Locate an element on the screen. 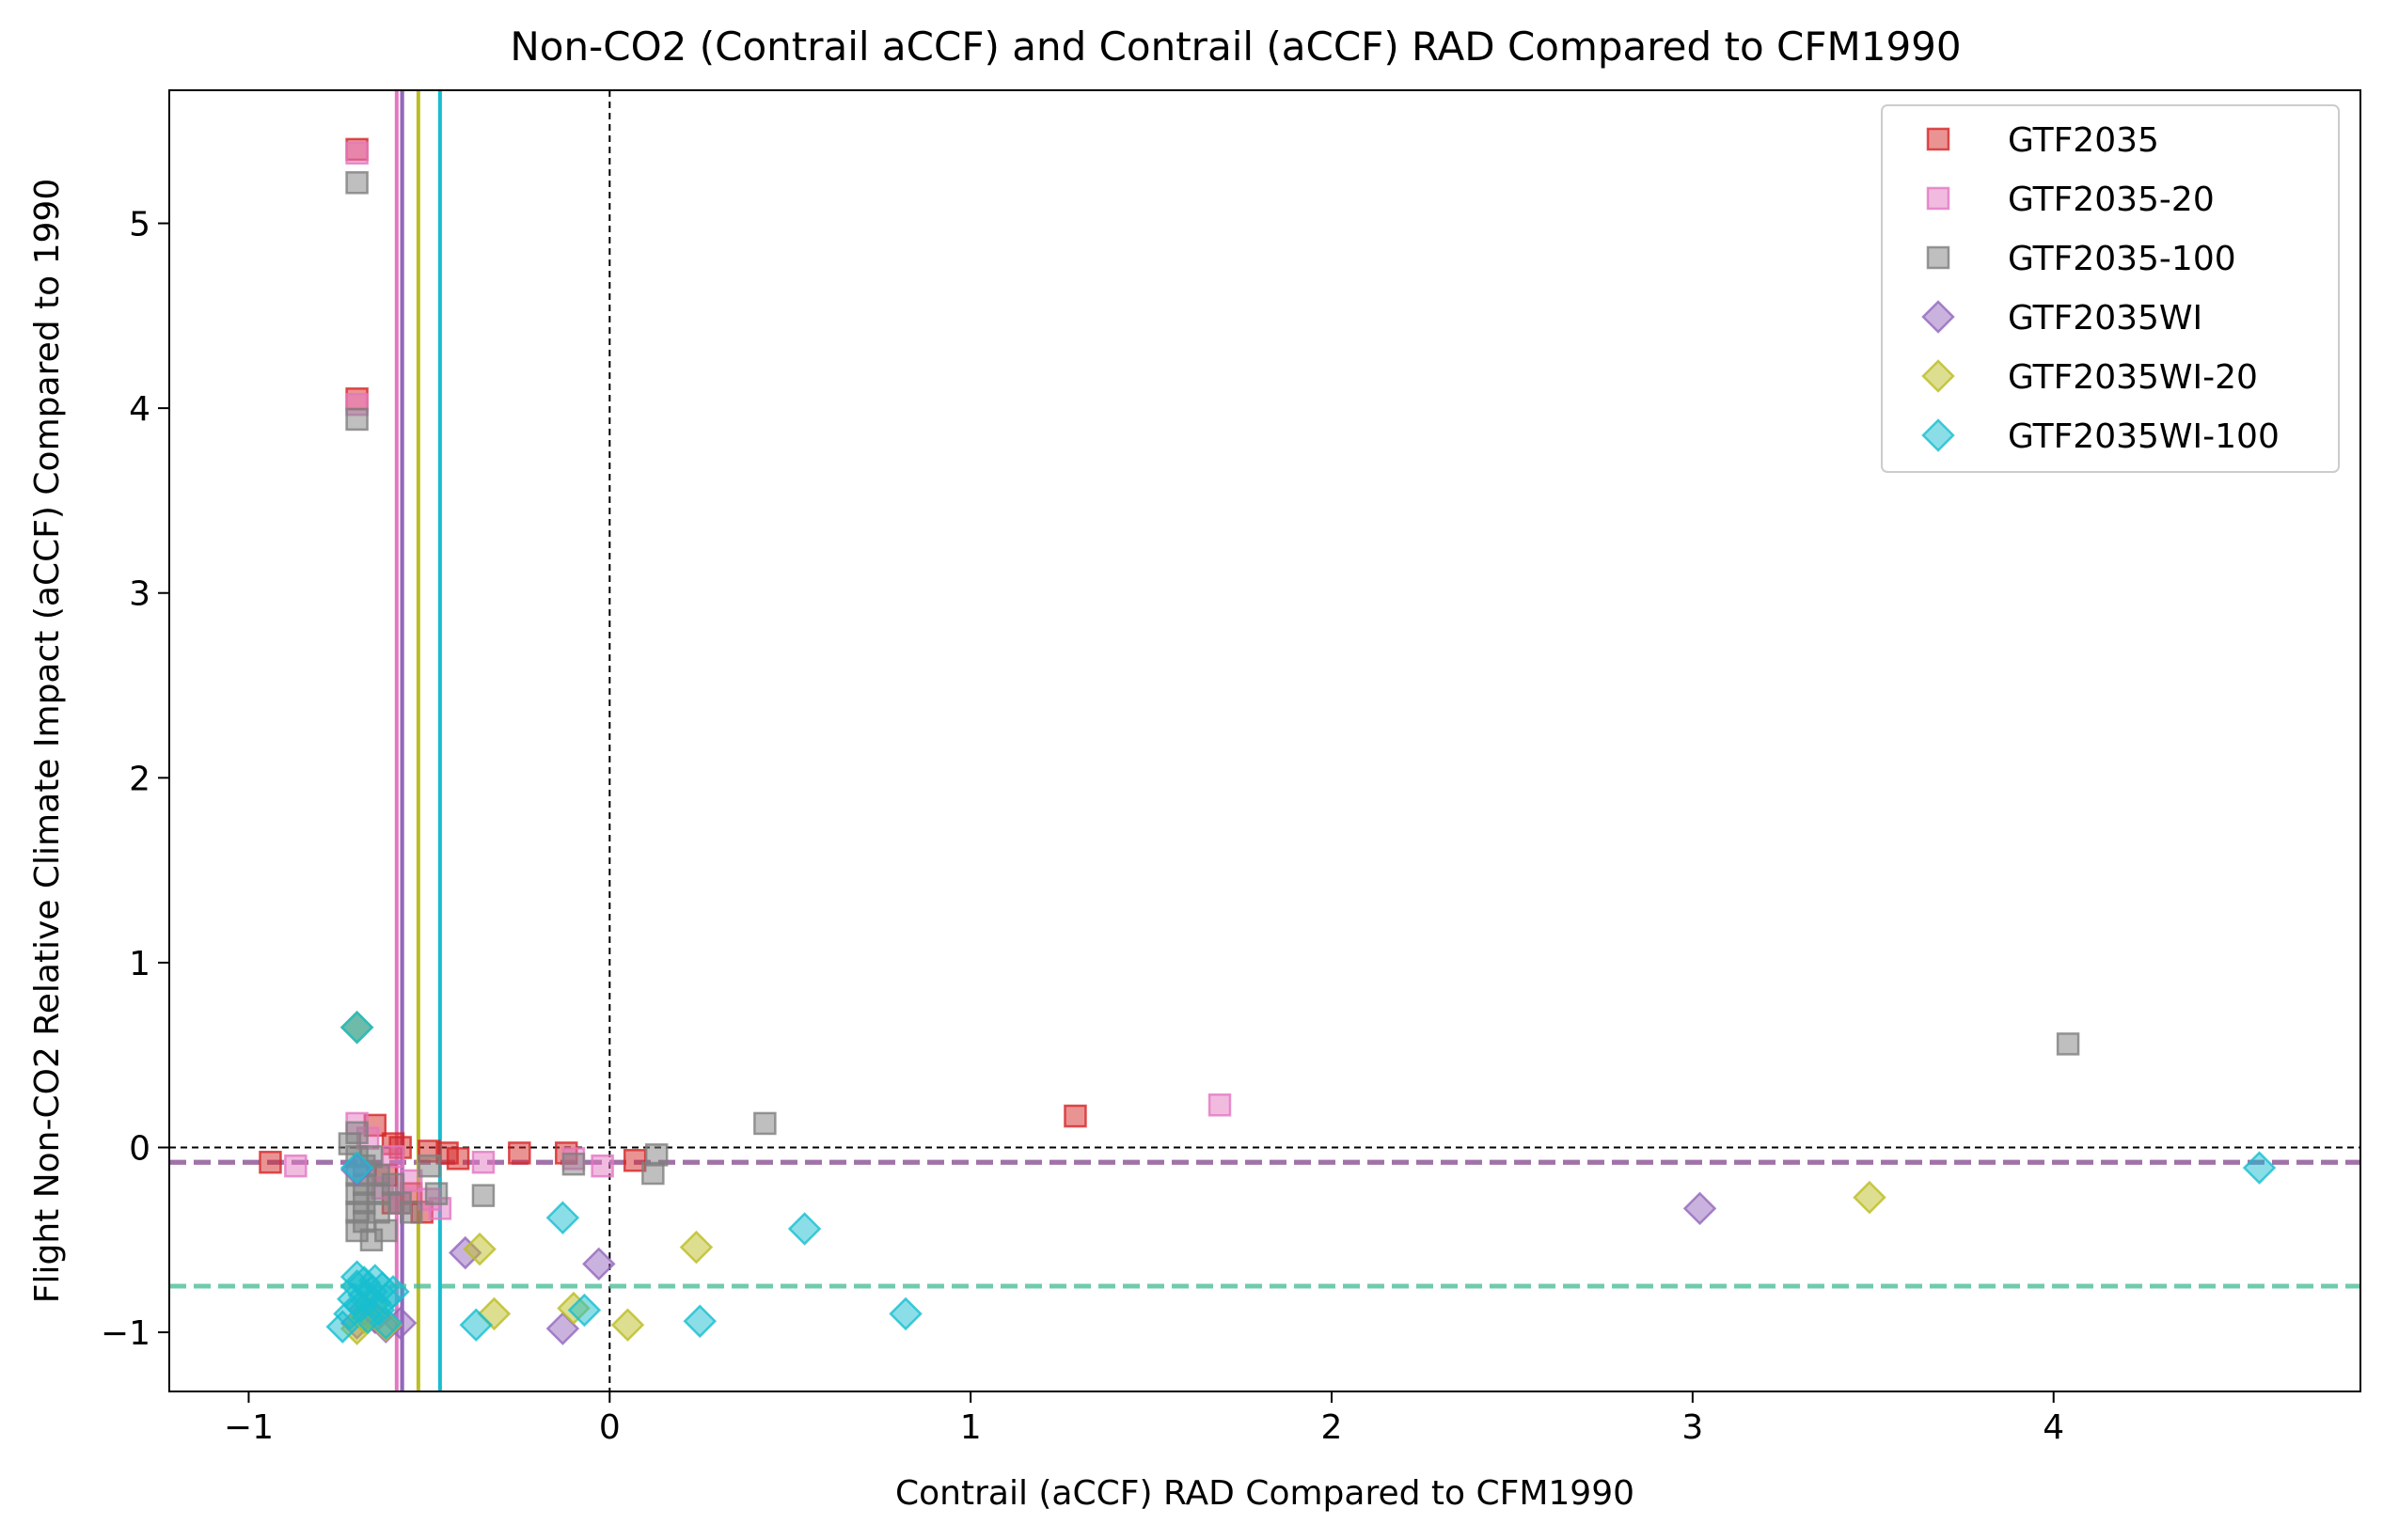 Image resolution: width=2383 pixels, height=1540 pixels. legend-box is located at coordinates (2110, 288).